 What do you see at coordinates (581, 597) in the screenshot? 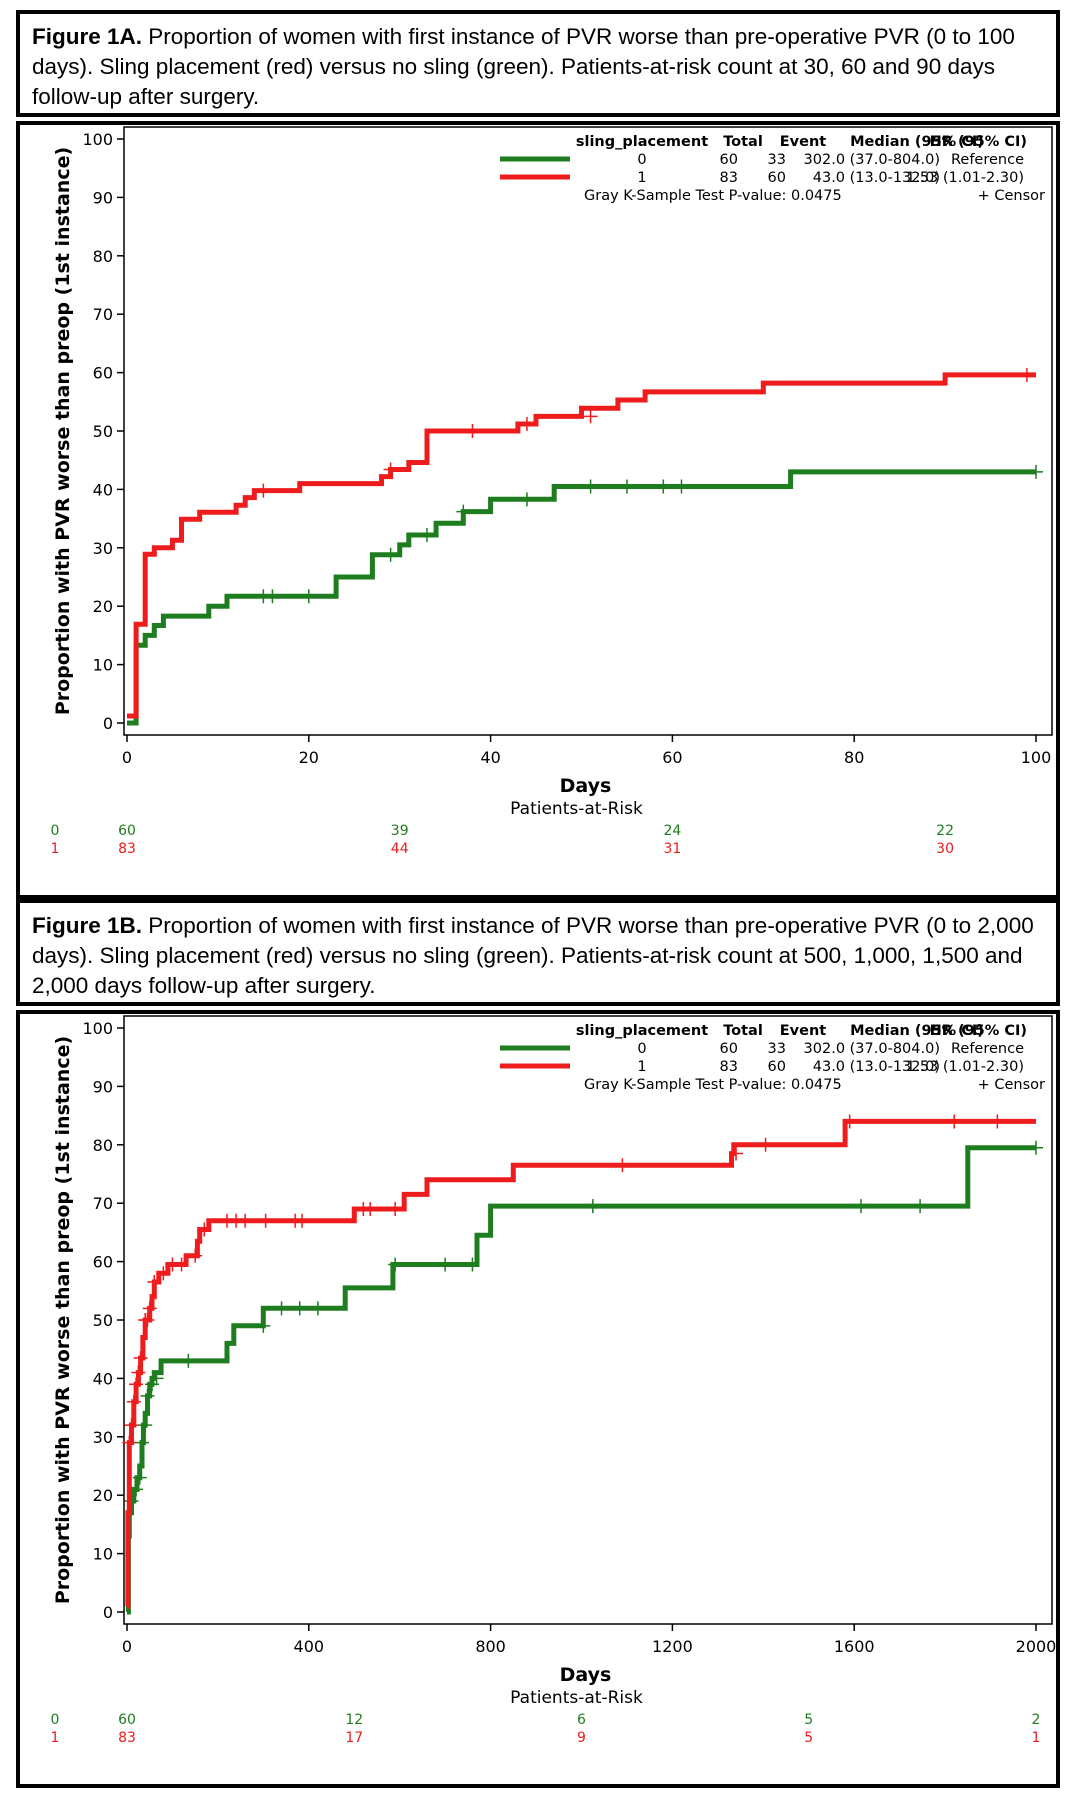
I see `series-0-step-line` at bounding box center [581, 597].